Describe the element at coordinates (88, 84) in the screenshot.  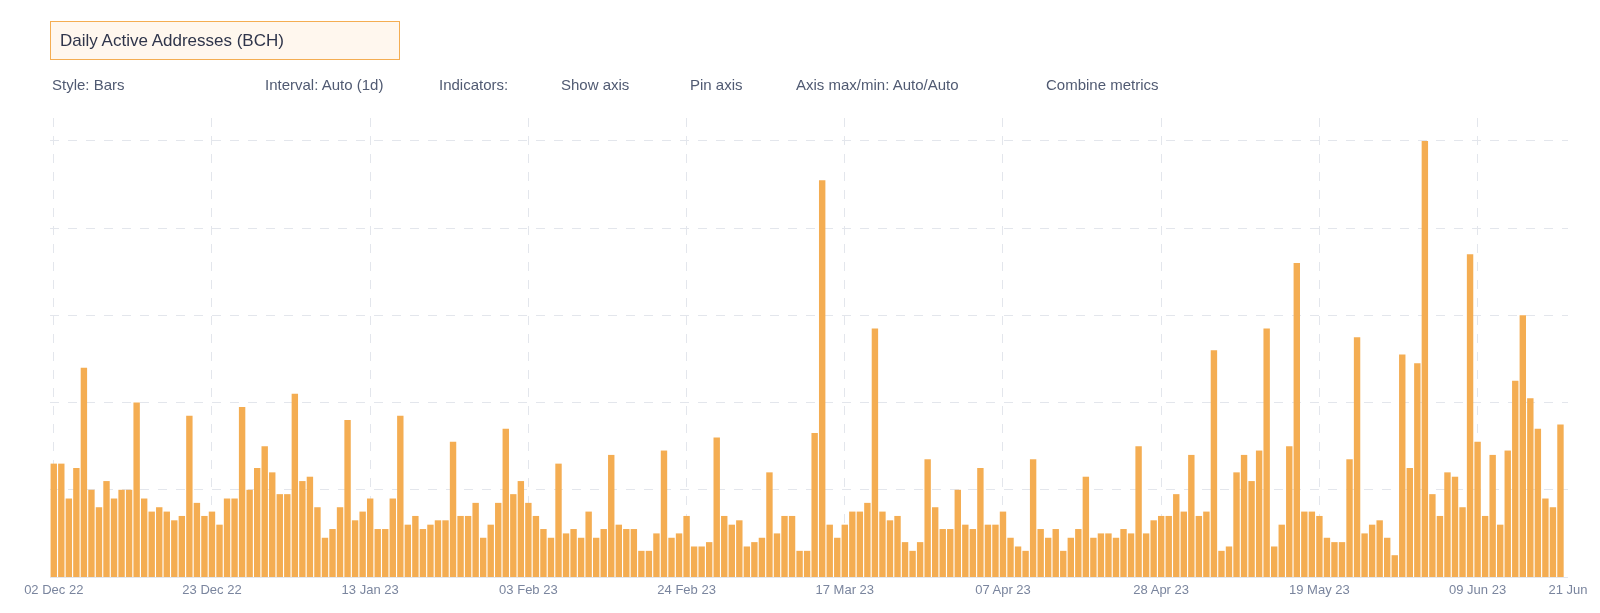
I see `text: Style: Bars` at that location.